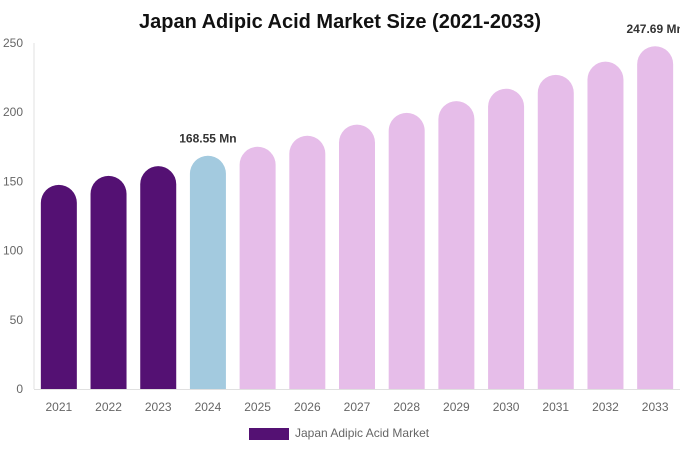 This screenshot has height=450, width=680. What do you see at coordinates (257, 267) in the screenshot?
I see `bar-2025` at bounding box center [257, 267].